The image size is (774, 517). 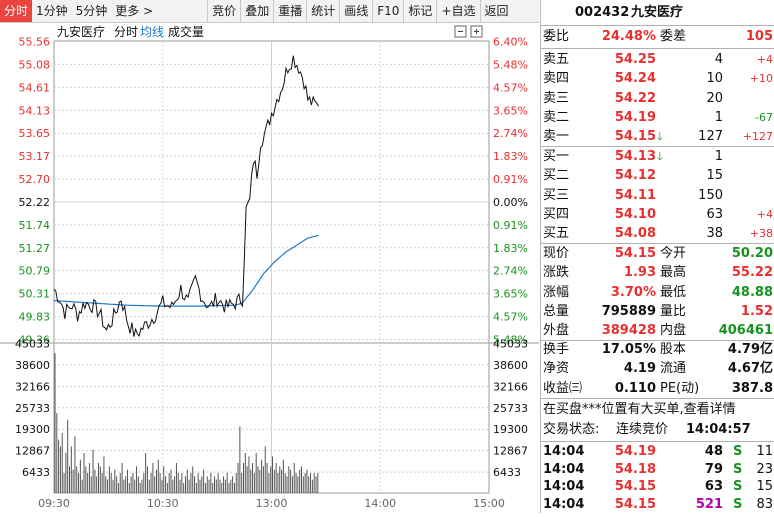 What do you see at coordinates (420, 11) in the screenshot?
I see `mark-button: 标记` at bounding box center [420, 11].